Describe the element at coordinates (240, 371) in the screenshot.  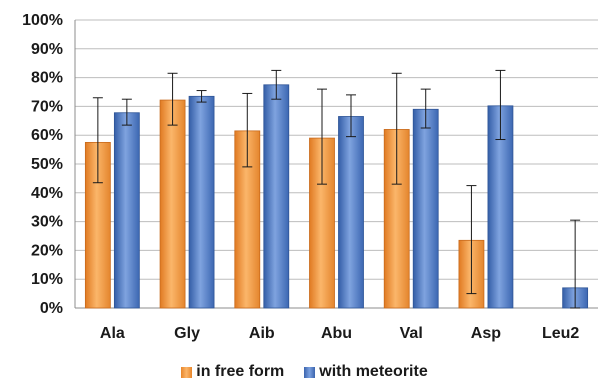
I see `legend-label-free-form: in free form` at that location.